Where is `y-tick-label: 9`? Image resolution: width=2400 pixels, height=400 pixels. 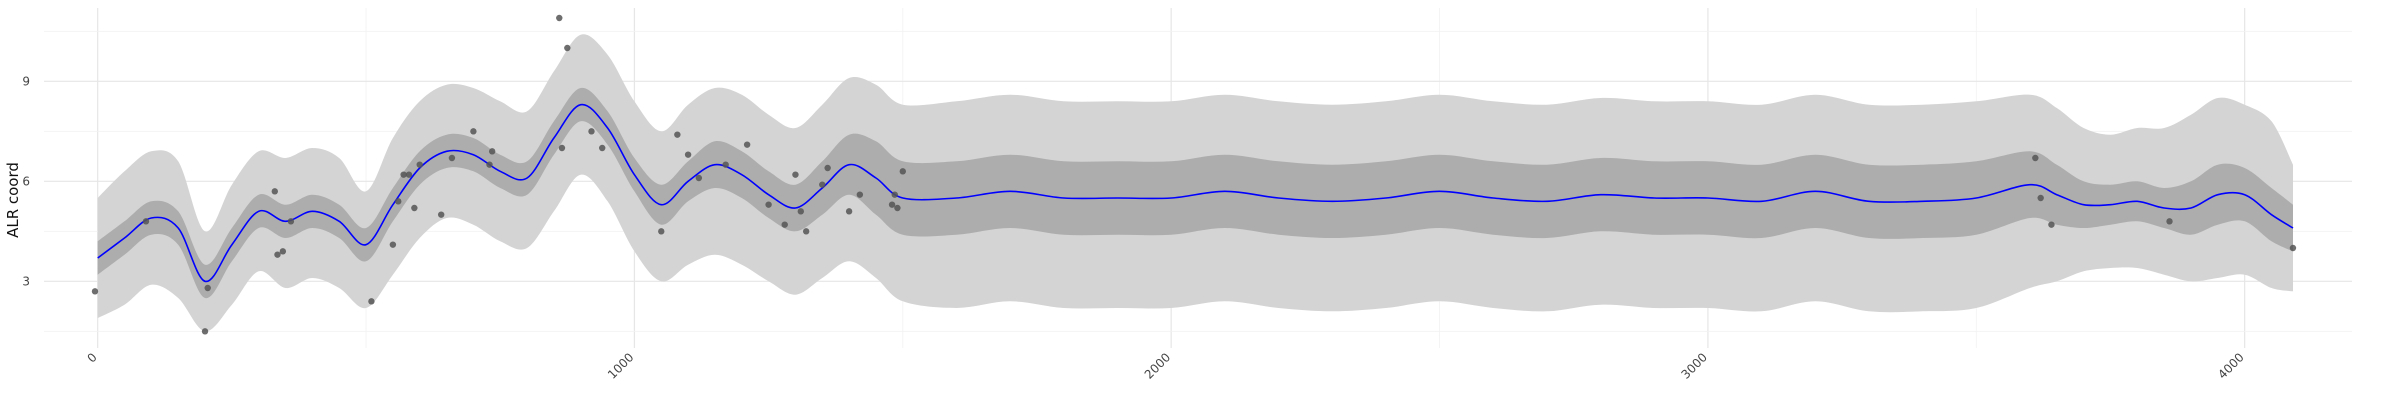 y-tick-label: 9 is located at coordinates (26, 81).